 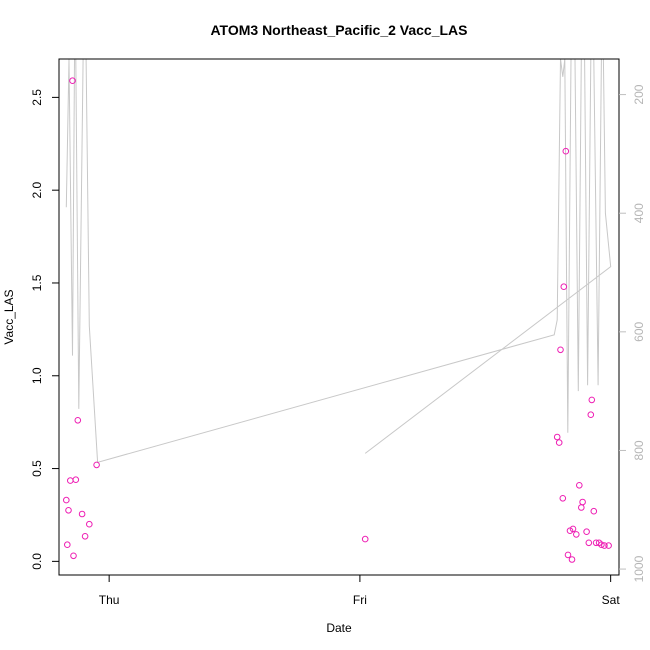 What do you see at coordinates (37, 561) in the screenshot?
I see `y-tick-label: 0.0` at bounding box center [37, 561].